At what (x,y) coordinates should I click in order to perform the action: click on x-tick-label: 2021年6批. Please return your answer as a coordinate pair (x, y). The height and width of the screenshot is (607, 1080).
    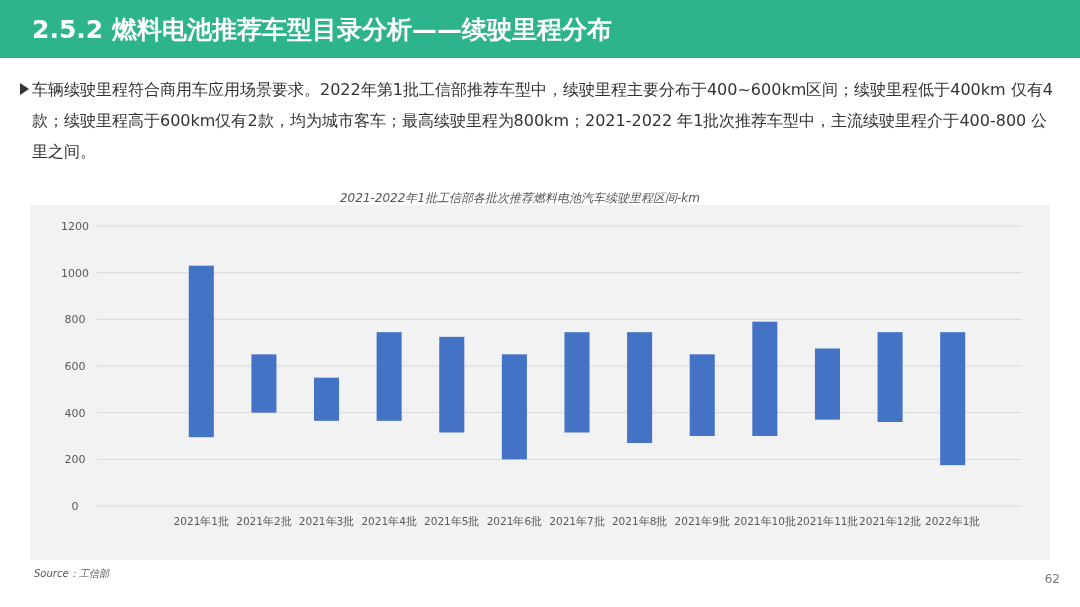
    Looking at the image, I should click on (514, 521).